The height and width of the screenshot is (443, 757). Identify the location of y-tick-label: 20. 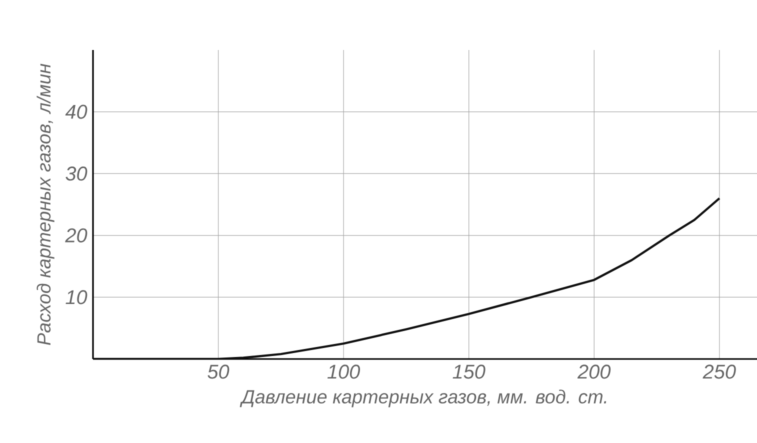
(76, 235).